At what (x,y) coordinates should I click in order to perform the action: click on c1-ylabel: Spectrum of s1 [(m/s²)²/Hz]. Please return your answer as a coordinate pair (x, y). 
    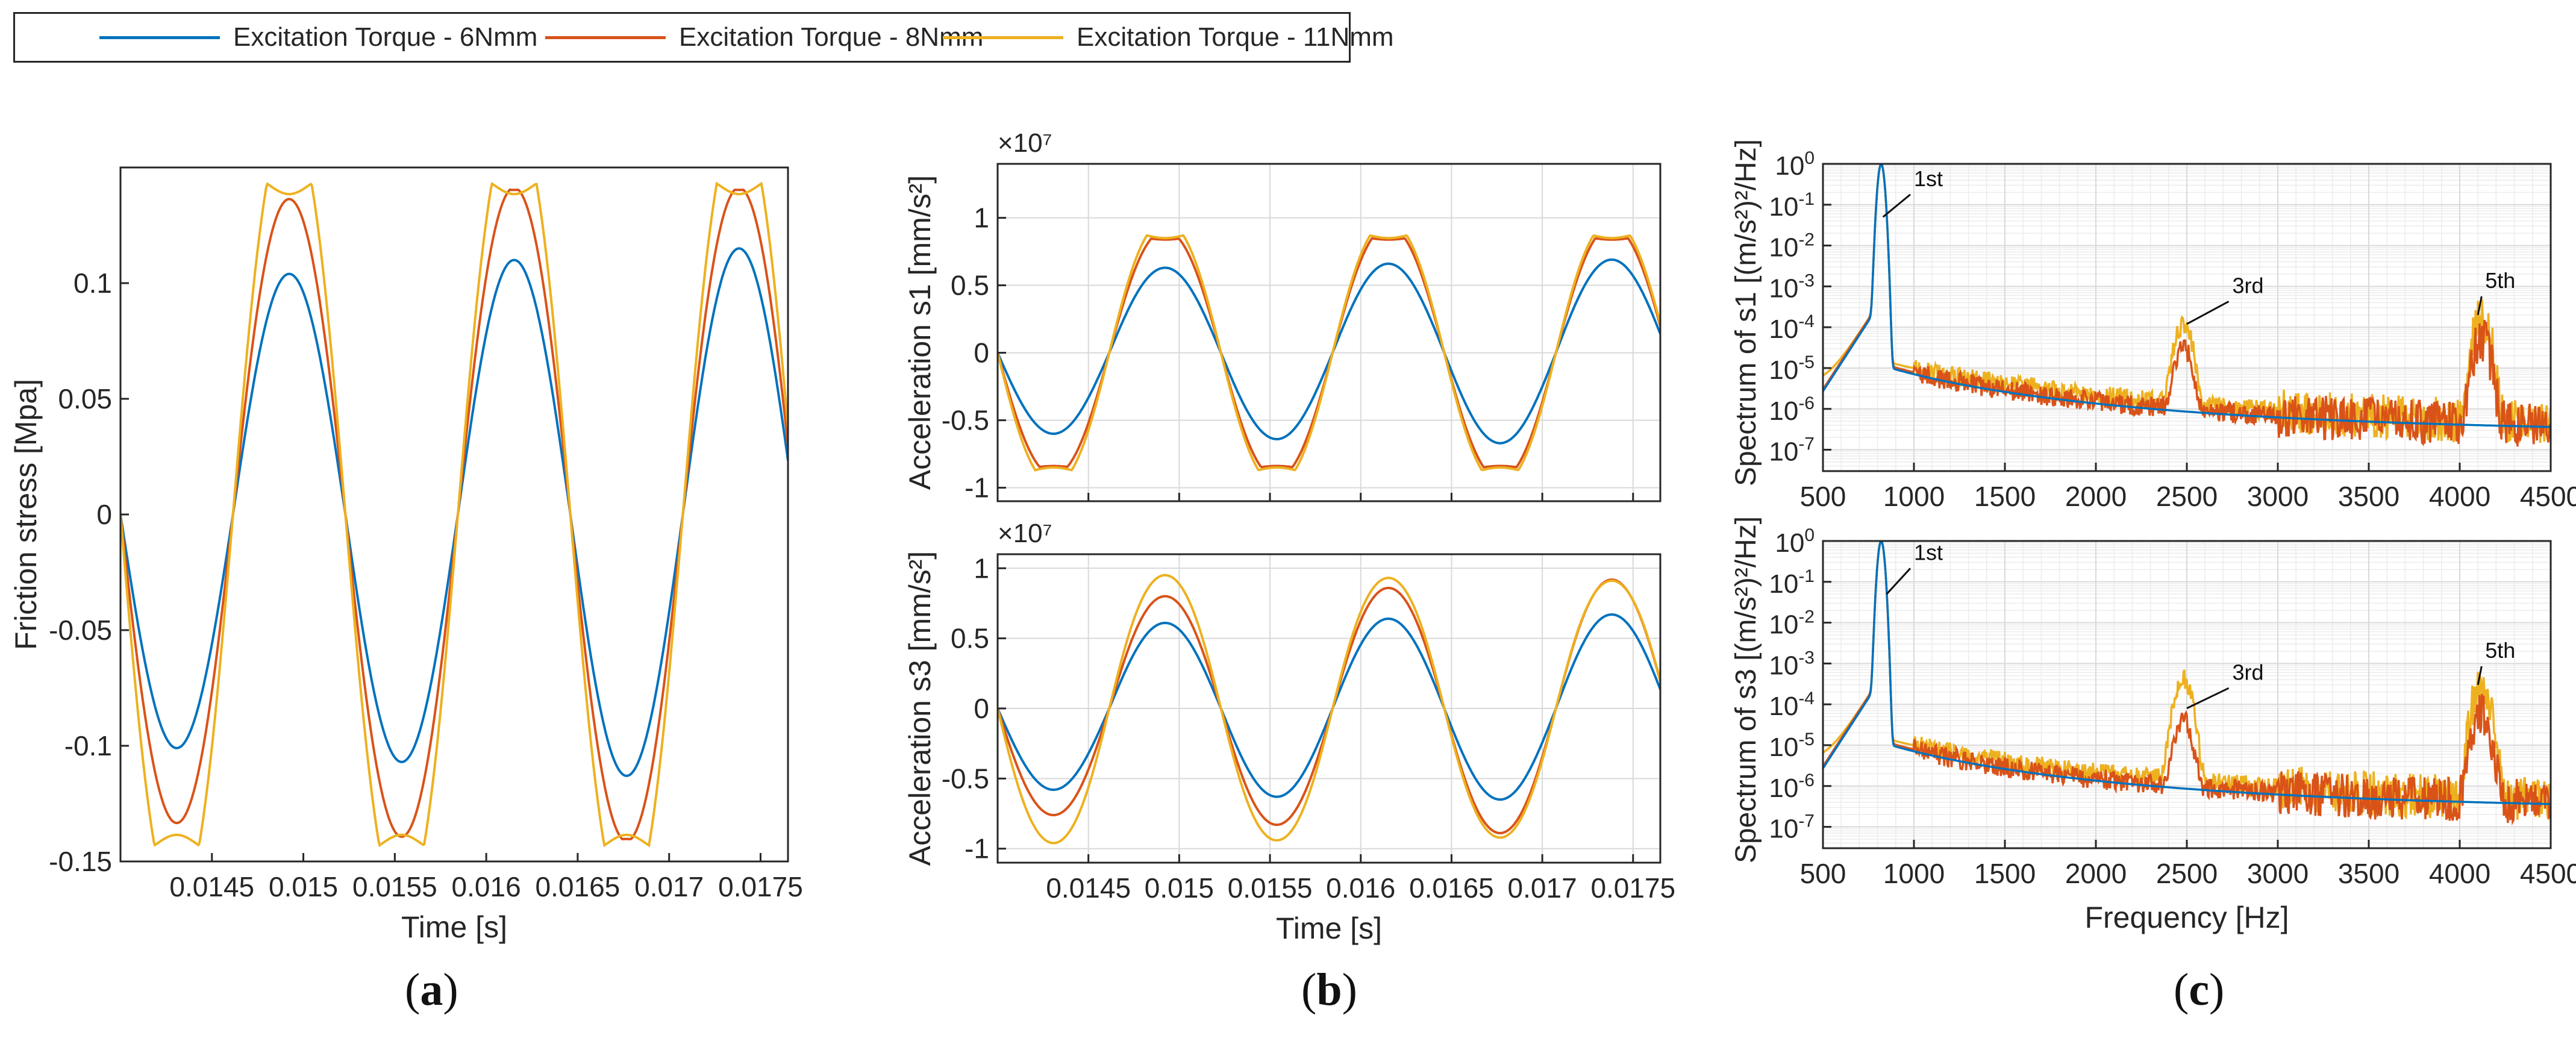
    Looking at the image, I should click on (1746, 312).